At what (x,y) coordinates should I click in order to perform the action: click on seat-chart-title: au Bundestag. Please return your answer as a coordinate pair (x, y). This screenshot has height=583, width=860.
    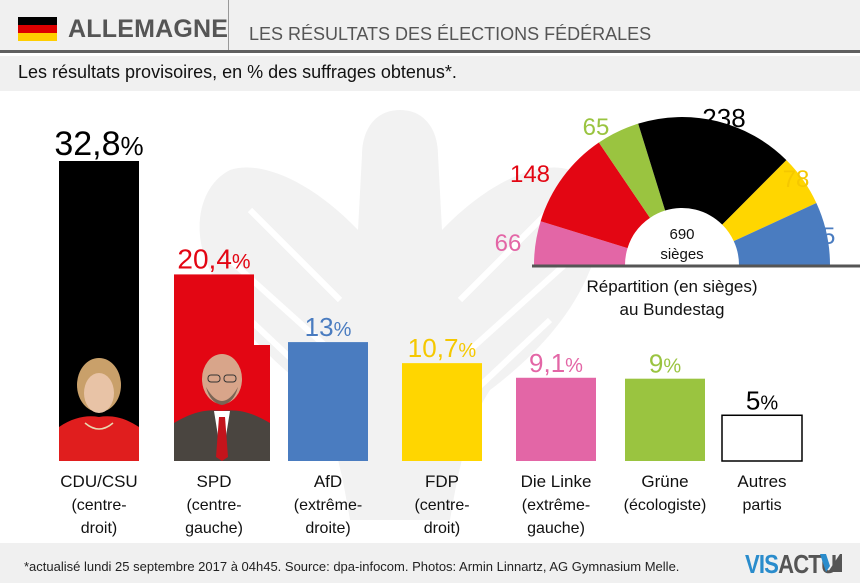
    Looking at the image, I should click on (672, 309).